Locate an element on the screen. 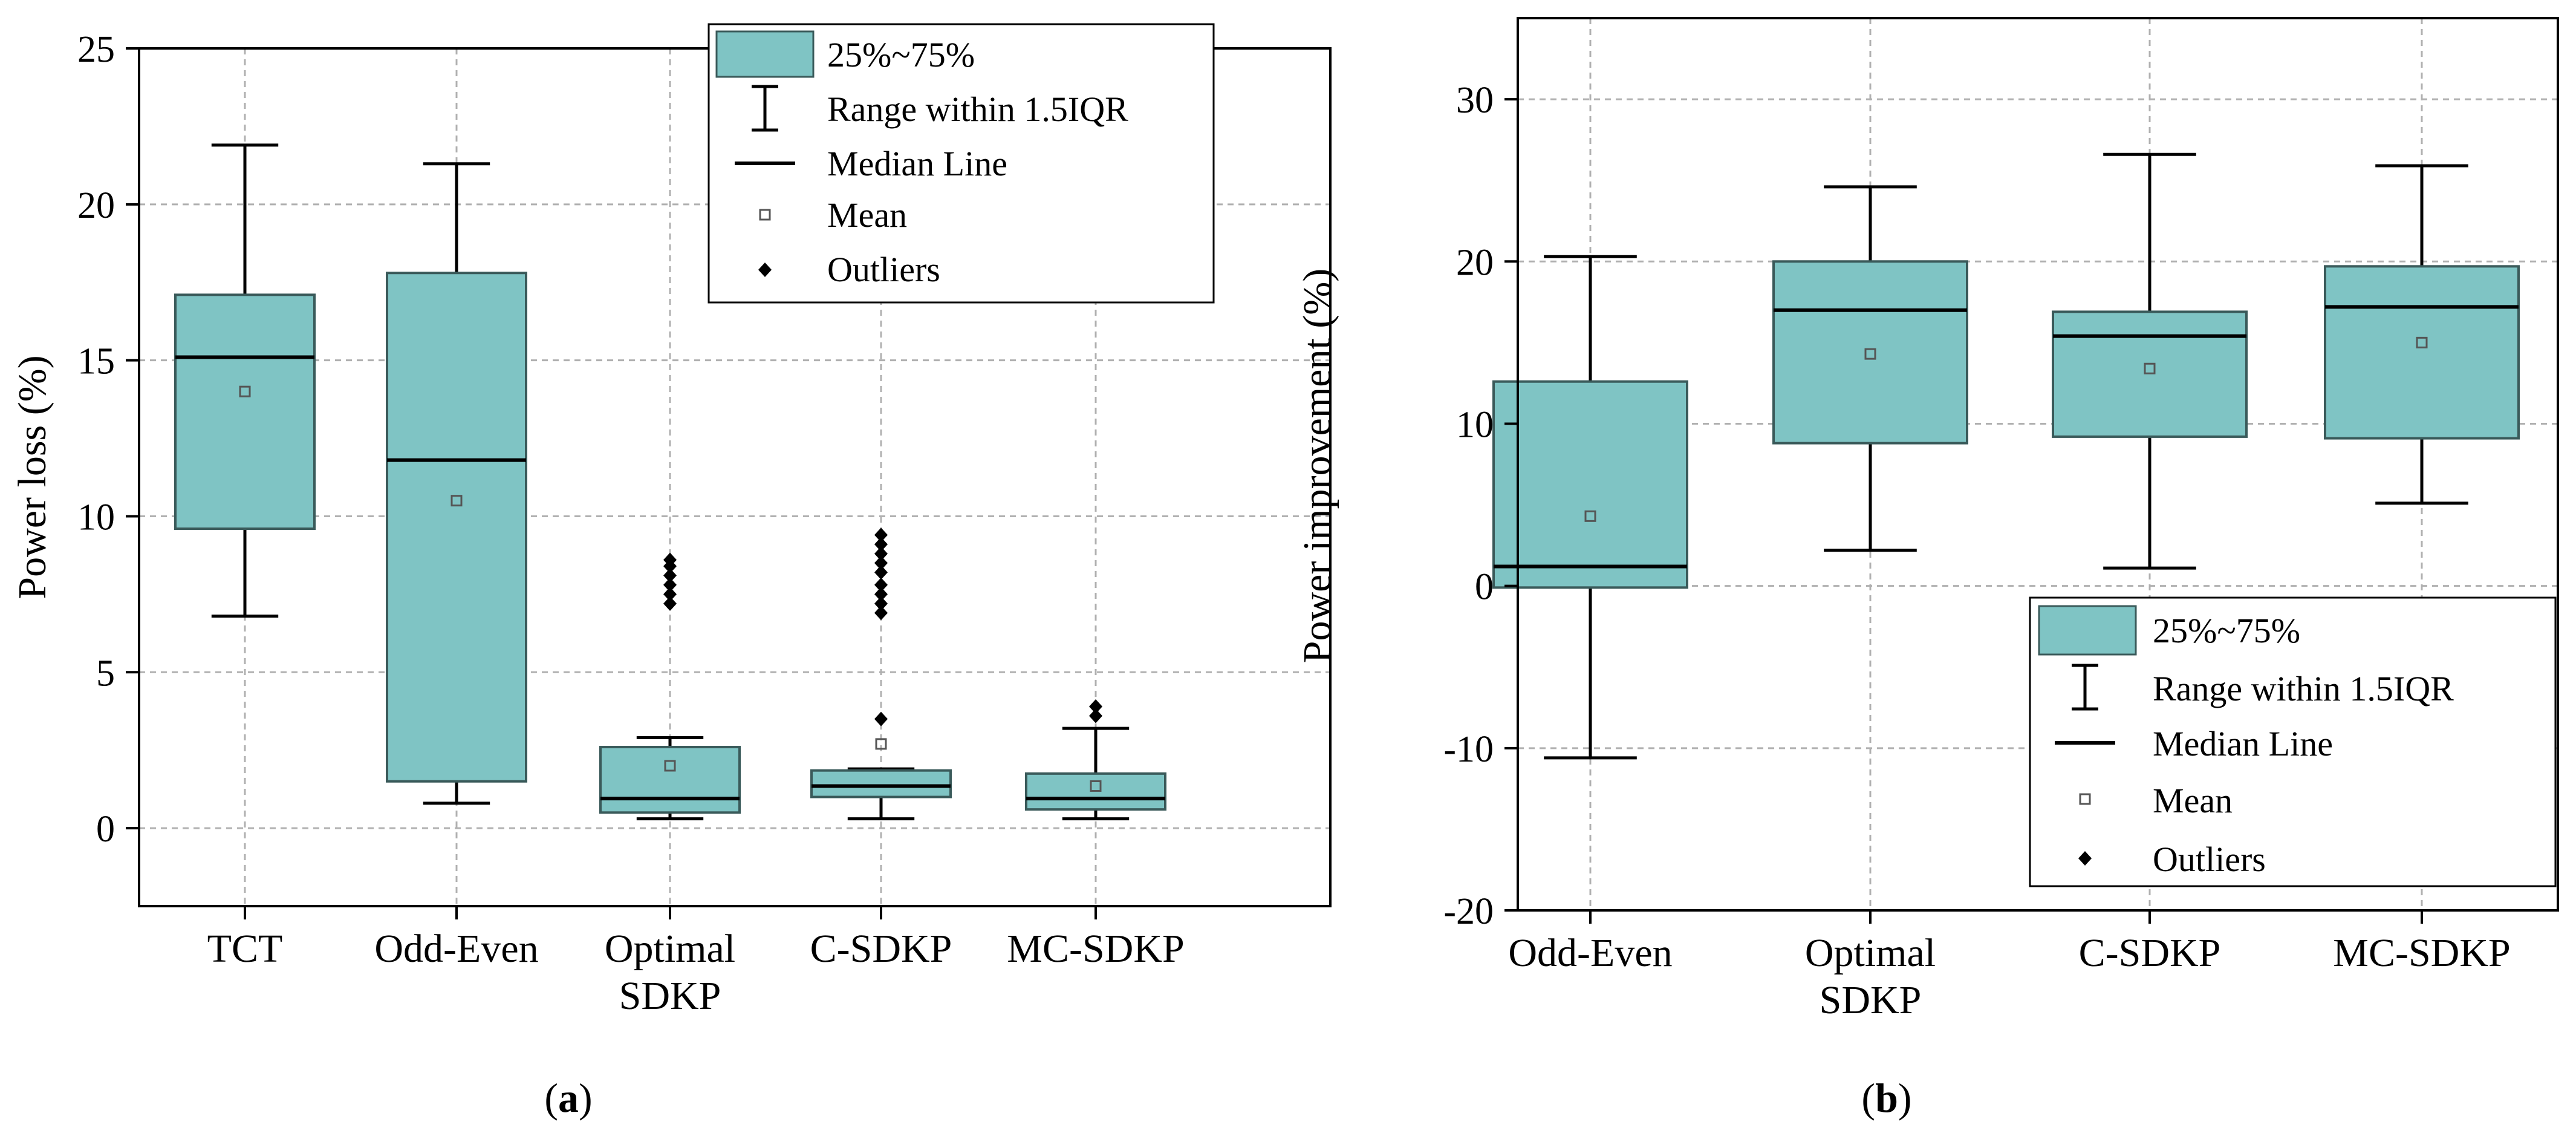  y-tick-label: -10 is located at coordinates (1468, 749).